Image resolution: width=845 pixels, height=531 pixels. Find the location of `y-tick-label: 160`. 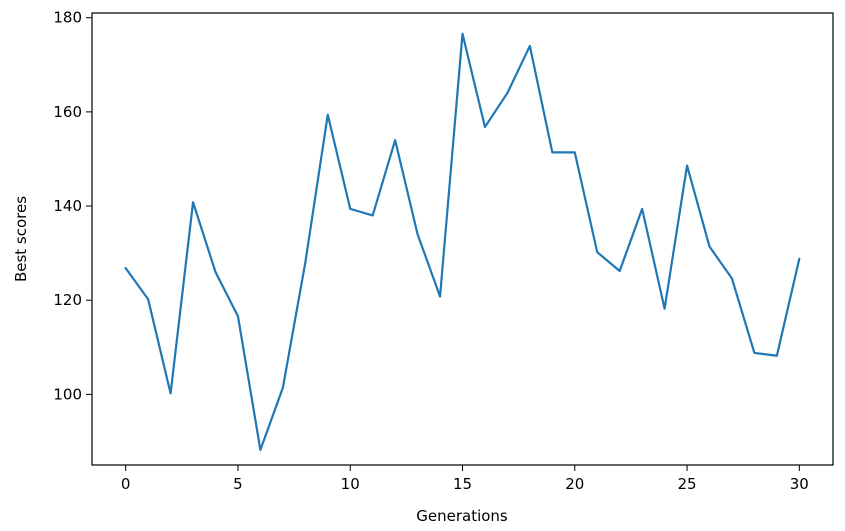

y-tick-label: 160 is located at coordinates (67, 112).